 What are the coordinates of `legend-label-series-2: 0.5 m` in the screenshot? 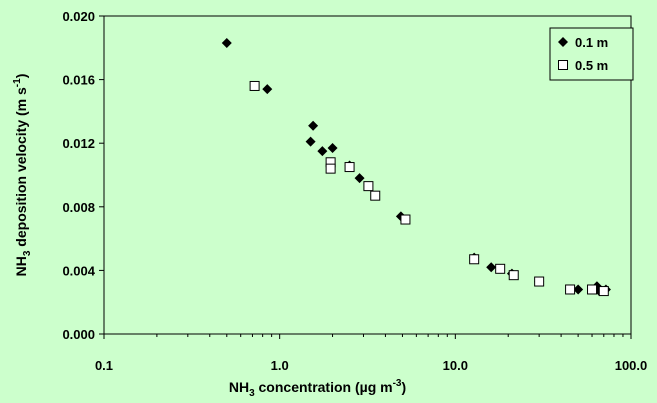 It's located at (591, 65).